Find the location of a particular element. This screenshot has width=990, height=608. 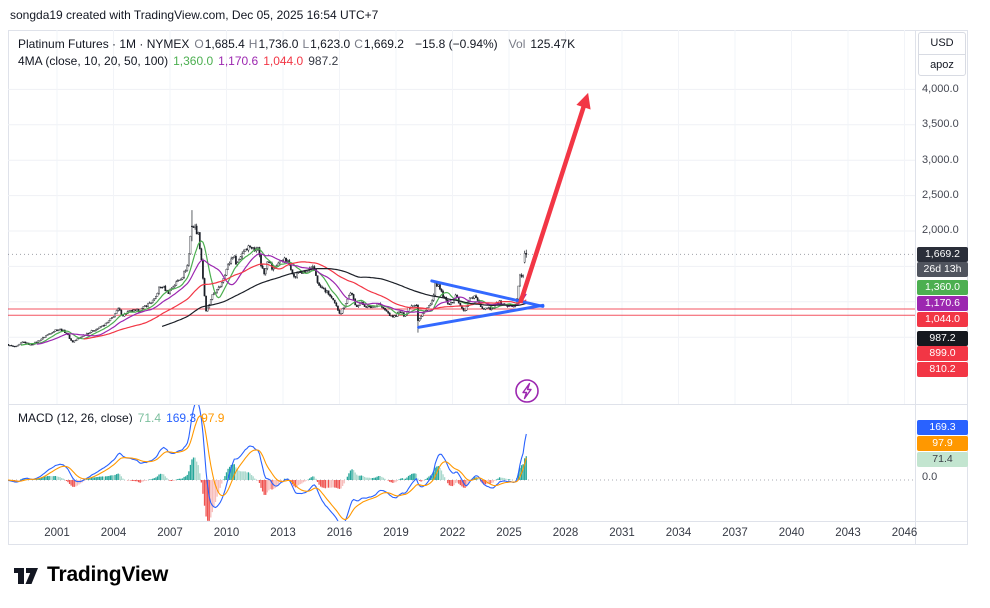

ohlc-number: 1,685.4 is located at coordinates (224, 44).